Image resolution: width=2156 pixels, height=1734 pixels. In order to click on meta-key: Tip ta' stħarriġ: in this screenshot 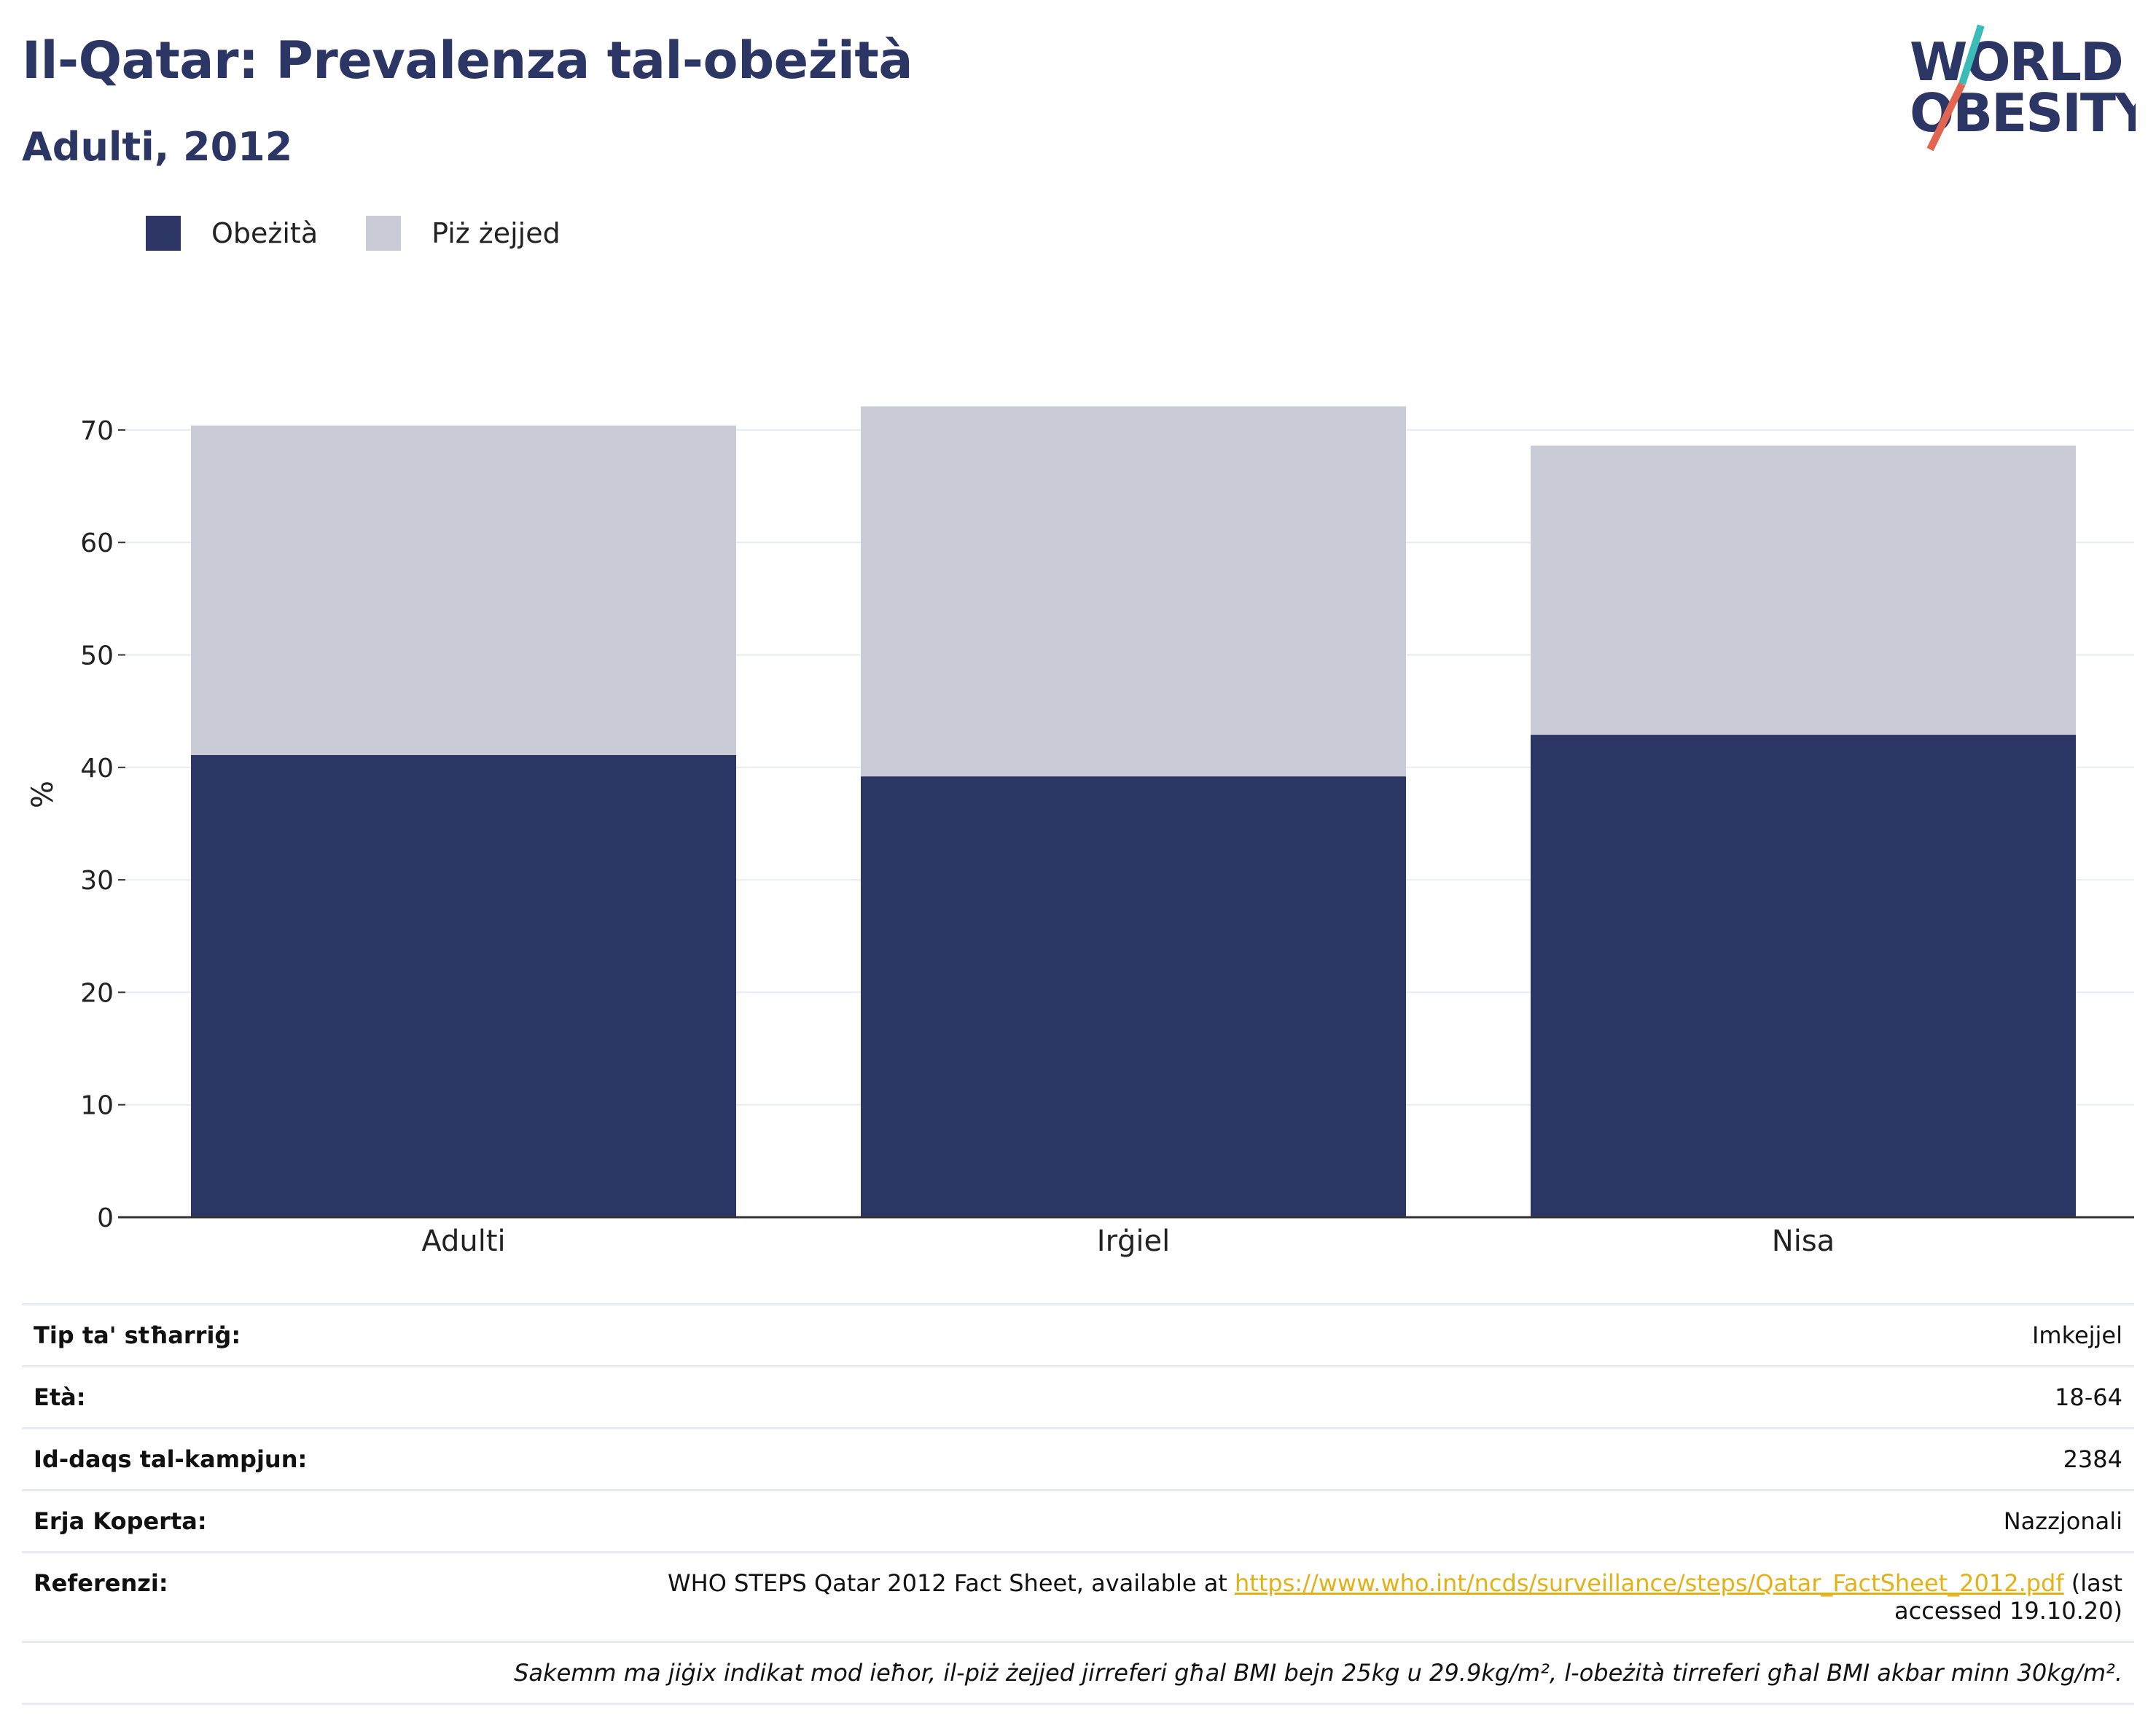, I will do `click(288, 1335)`.